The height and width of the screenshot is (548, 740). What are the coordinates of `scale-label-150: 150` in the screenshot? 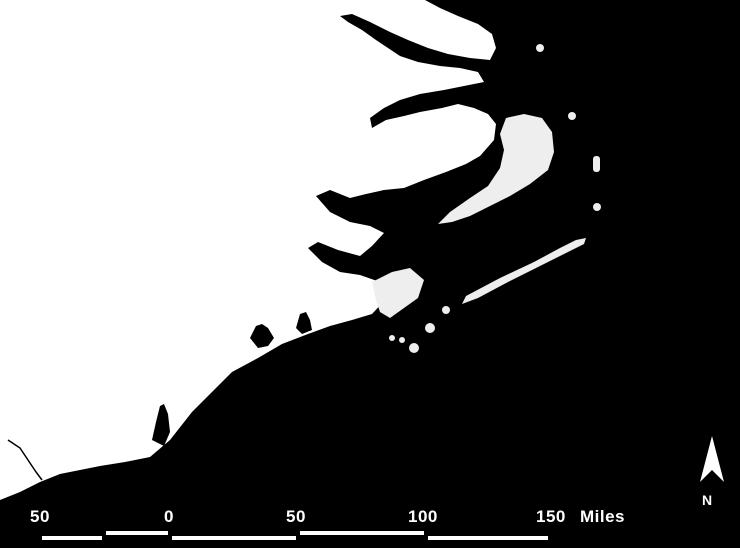 It's located at (551, 516).